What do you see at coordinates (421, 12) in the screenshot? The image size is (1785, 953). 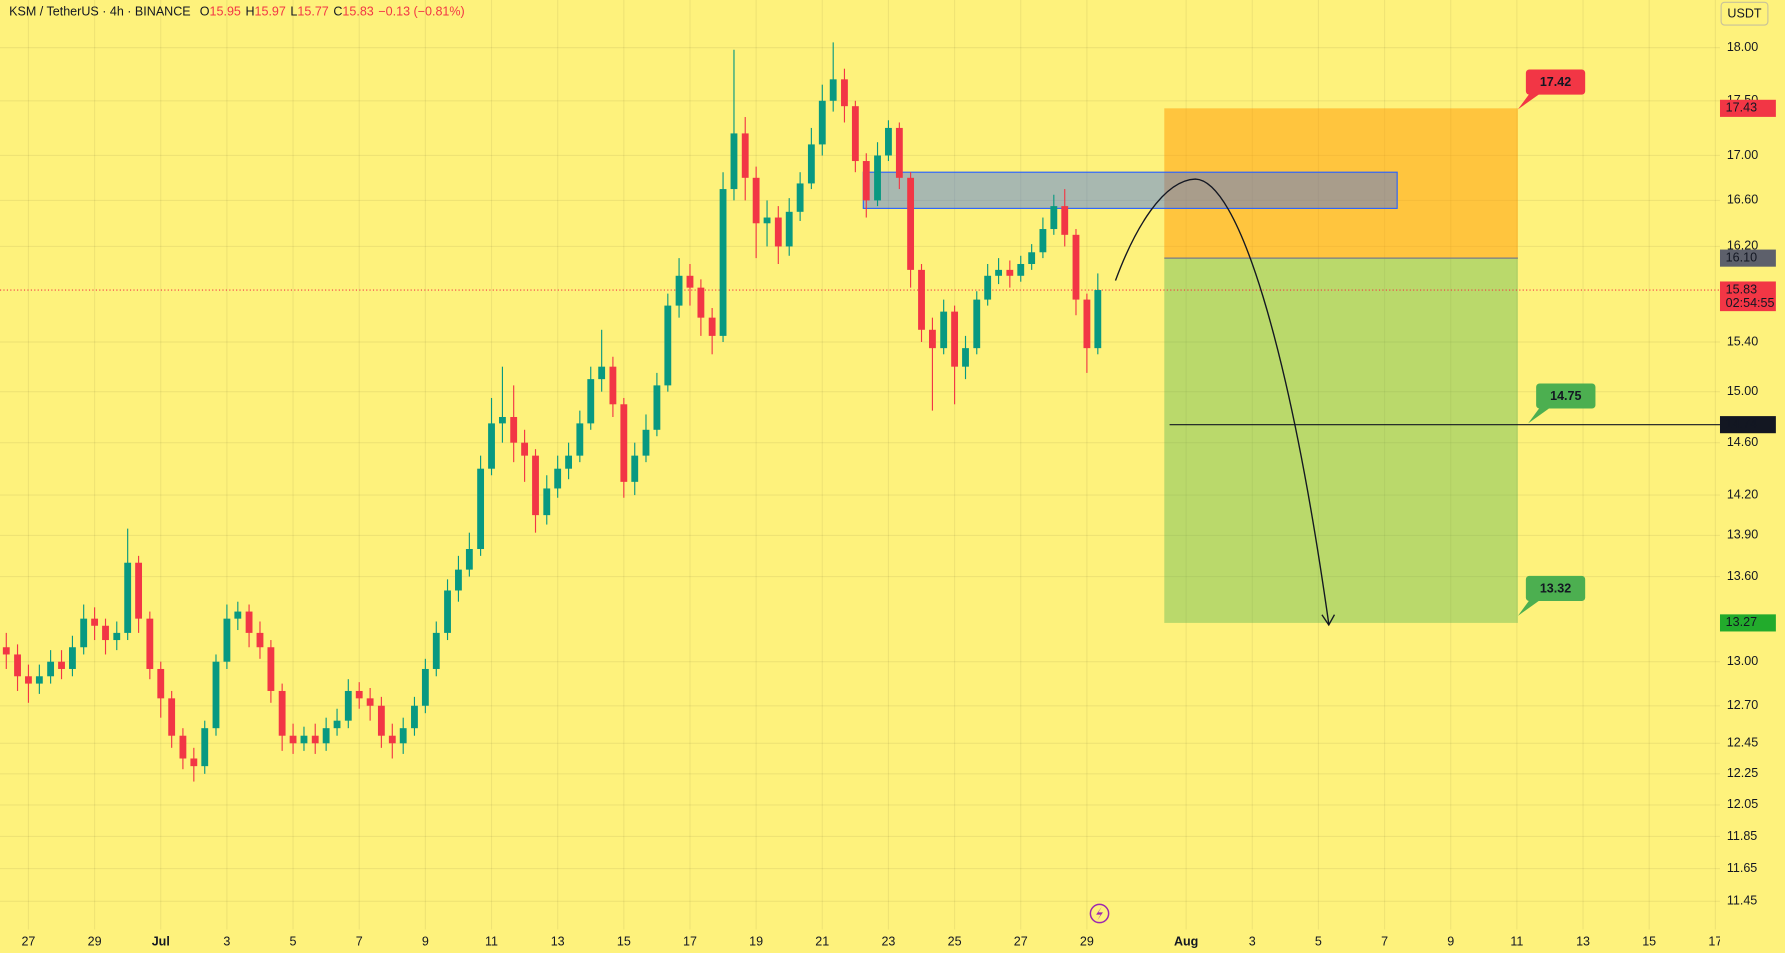 I see `change: −0.13 (−0.81%)` at bounding box center [421, 12].